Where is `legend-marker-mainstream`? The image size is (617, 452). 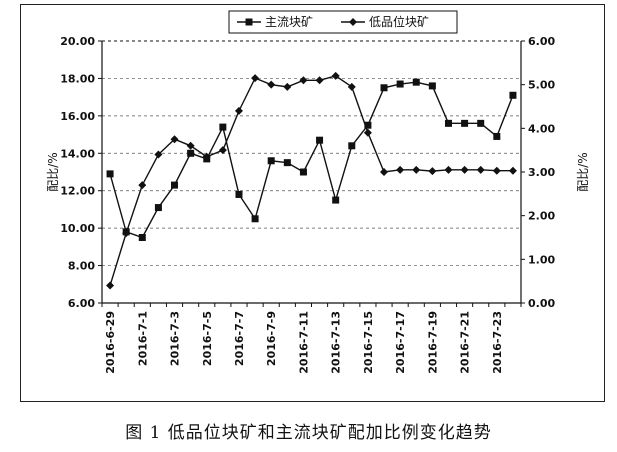
legend-marker-mainstream is located at coordinates (249, 22).